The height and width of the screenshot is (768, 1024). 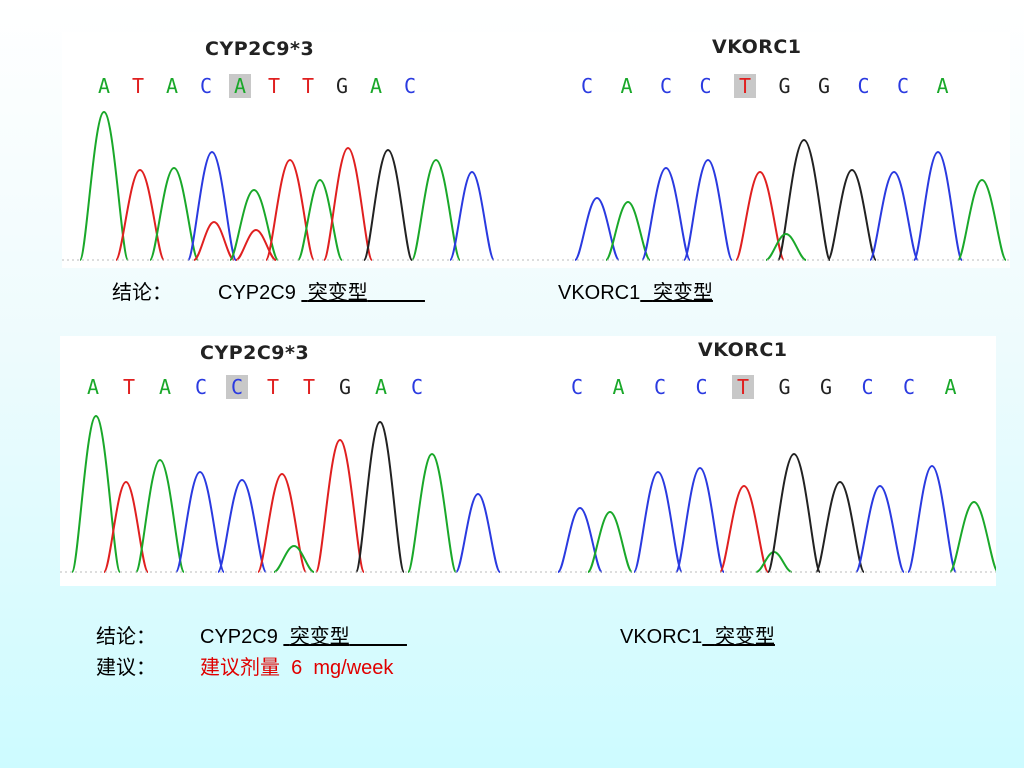 I want to click on gene1-title: CYP2C9*3, so click(x=255, y=353).